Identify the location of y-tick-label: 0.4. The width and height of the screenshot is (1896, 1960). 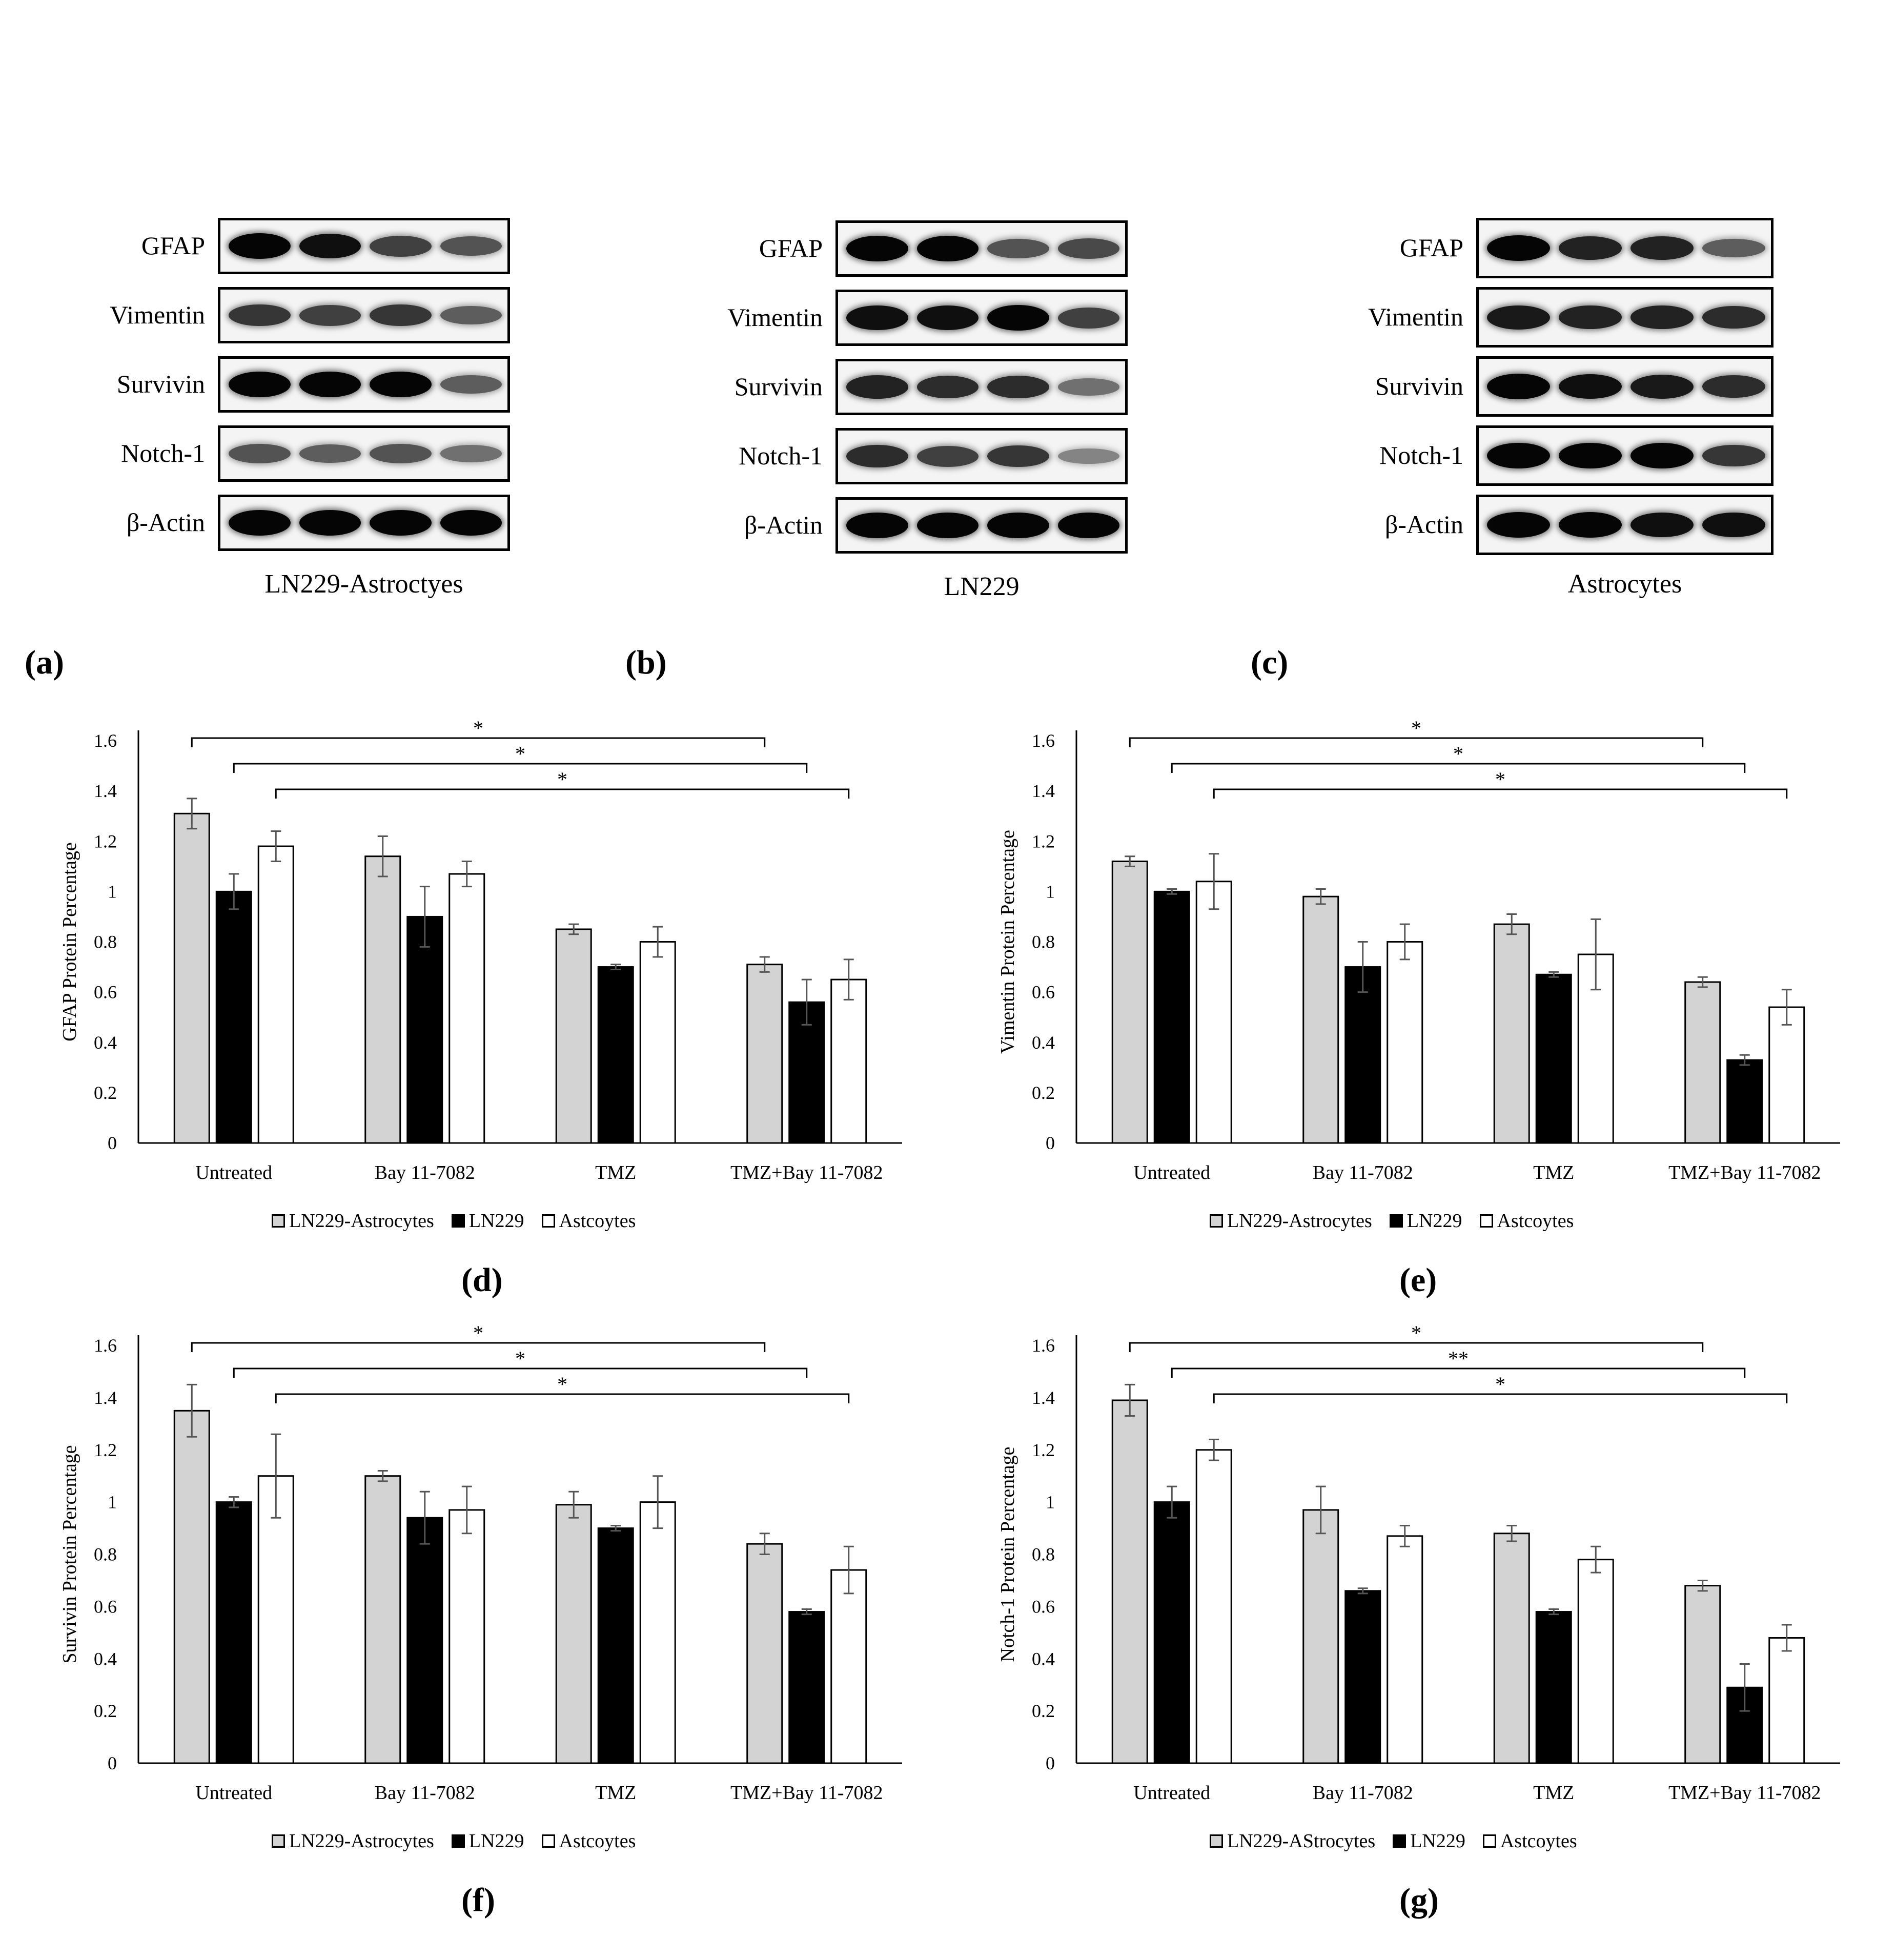
(105, 1042).